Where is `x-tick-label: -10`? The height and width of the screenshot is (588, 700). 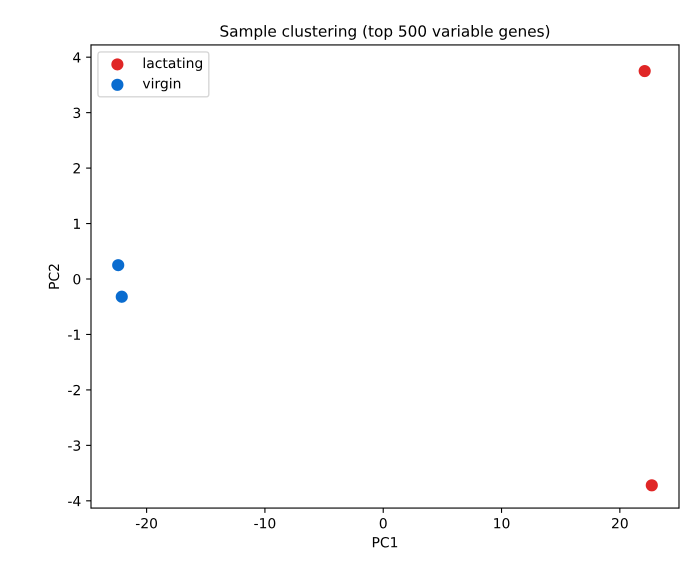 x-tick-label: -10 is located at coordinates (265, 523).